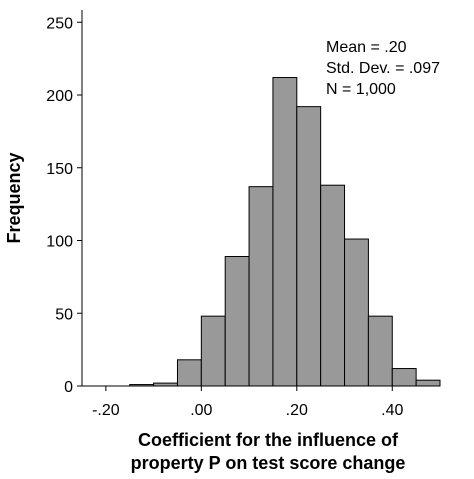  I want to click on y-tick-label-1: 50, so click(64, 314).